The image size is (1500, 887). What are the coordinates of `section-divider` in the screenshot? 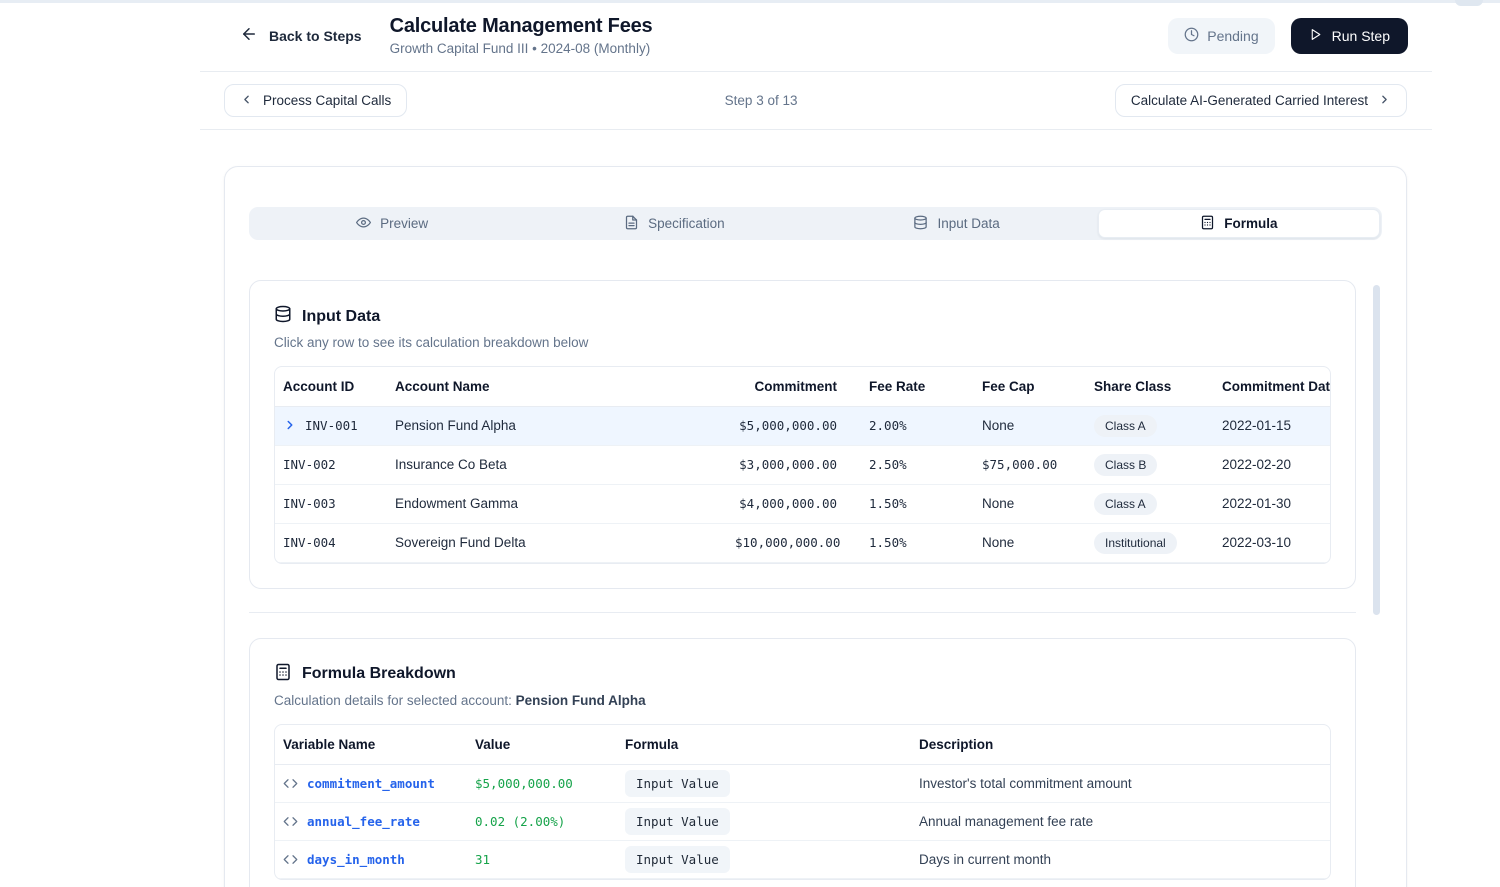 It's located at (802, 612).